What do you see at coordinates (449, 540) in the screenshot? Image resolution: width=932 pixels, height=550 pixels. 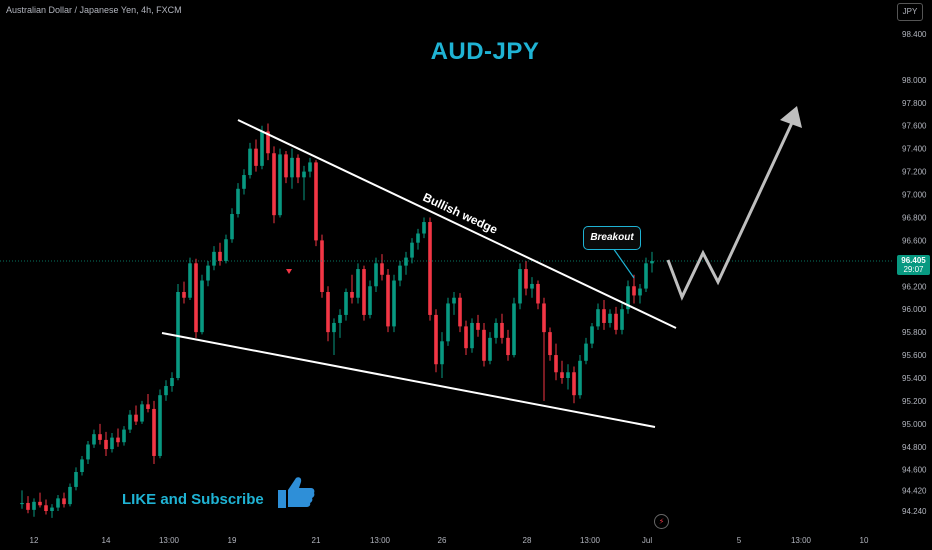 I see `time-axis: 12 14 13:00 19 21 13:00 26 28 13:00 Jul 5 13:00 10` at bounding box center [449, 540].